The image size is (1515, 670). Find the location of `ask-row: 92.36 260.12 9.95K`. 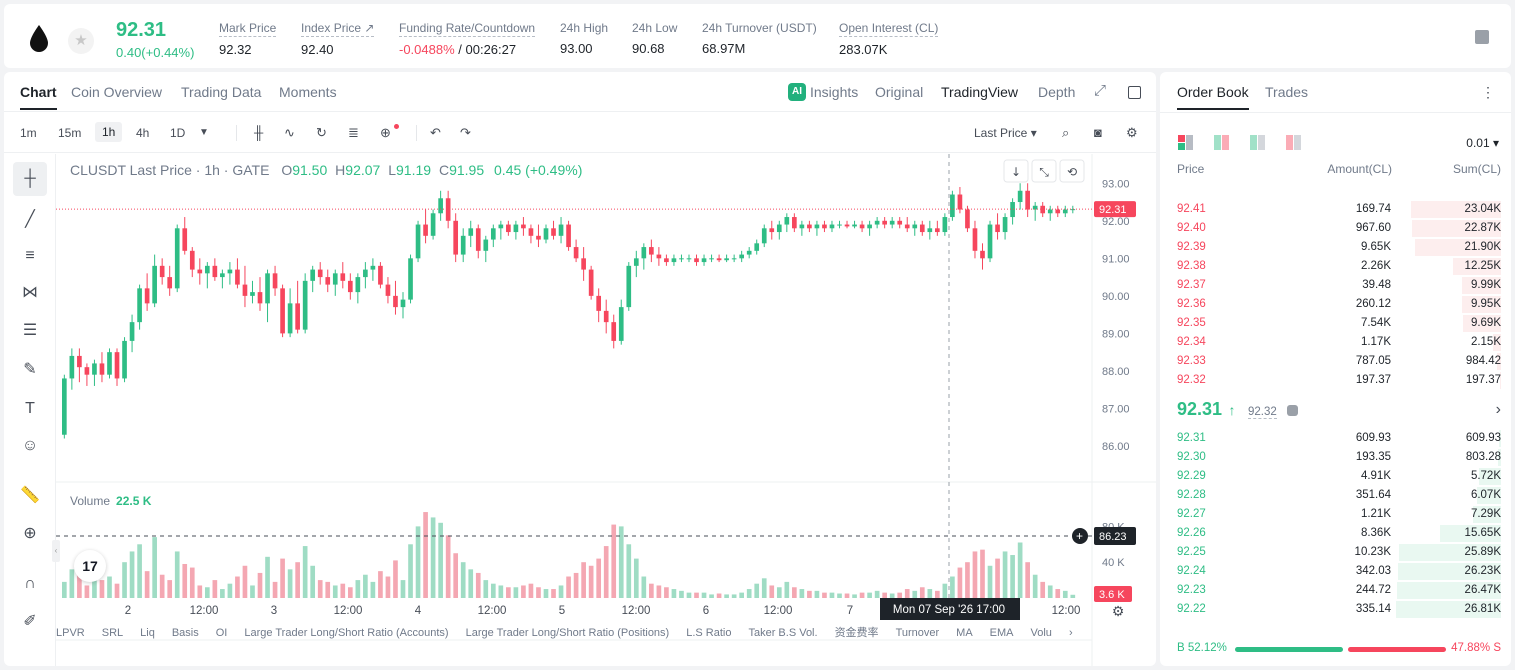

ask-row: 92.36 260.12 9.95K is located at coordinates (1339, 304).